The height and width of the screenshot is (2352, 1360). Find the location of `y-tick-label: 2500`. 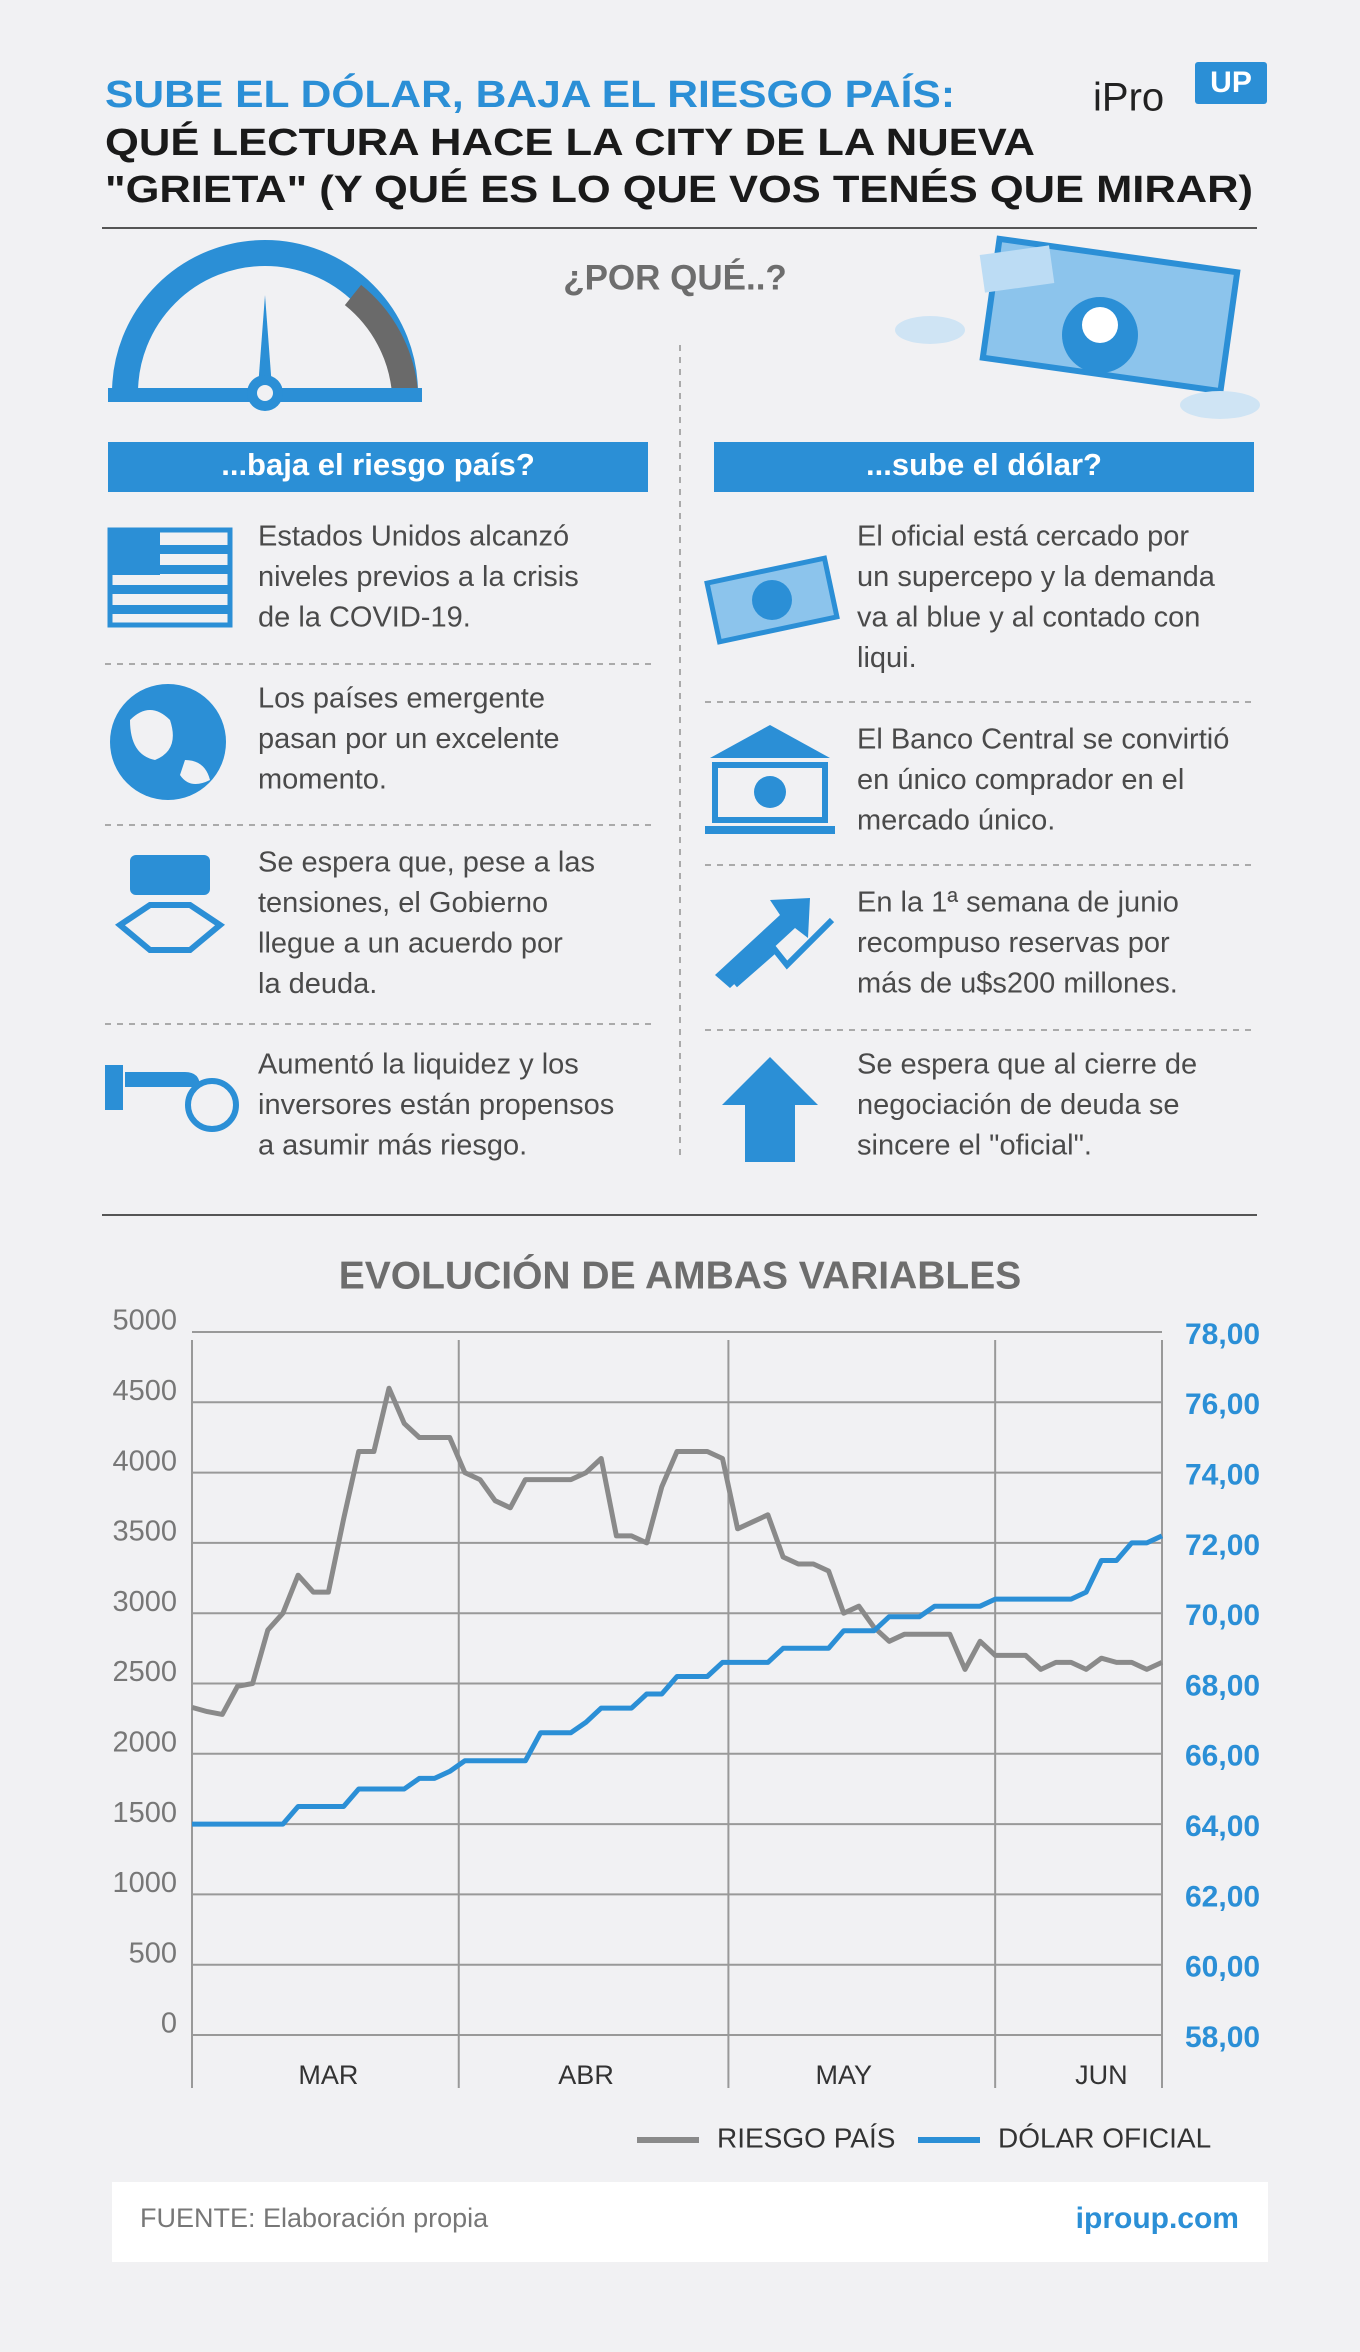

y-tick-label: 2500 is located at coordinates (144, 1672).